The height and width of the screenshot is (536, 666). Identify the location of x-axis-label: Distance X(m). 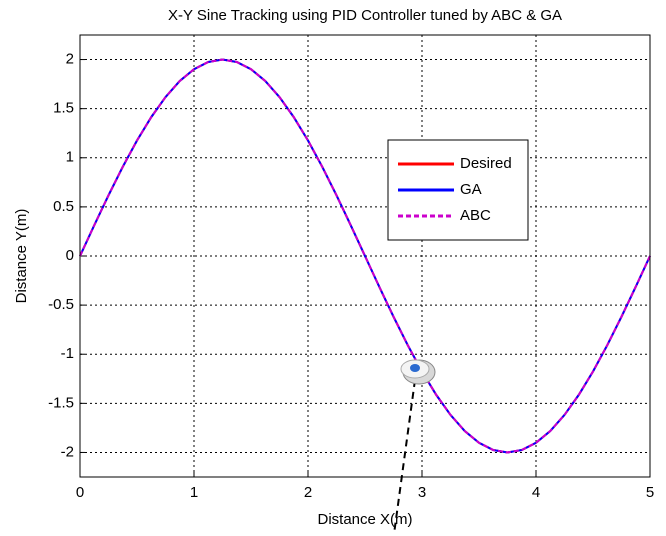
(364, 519).